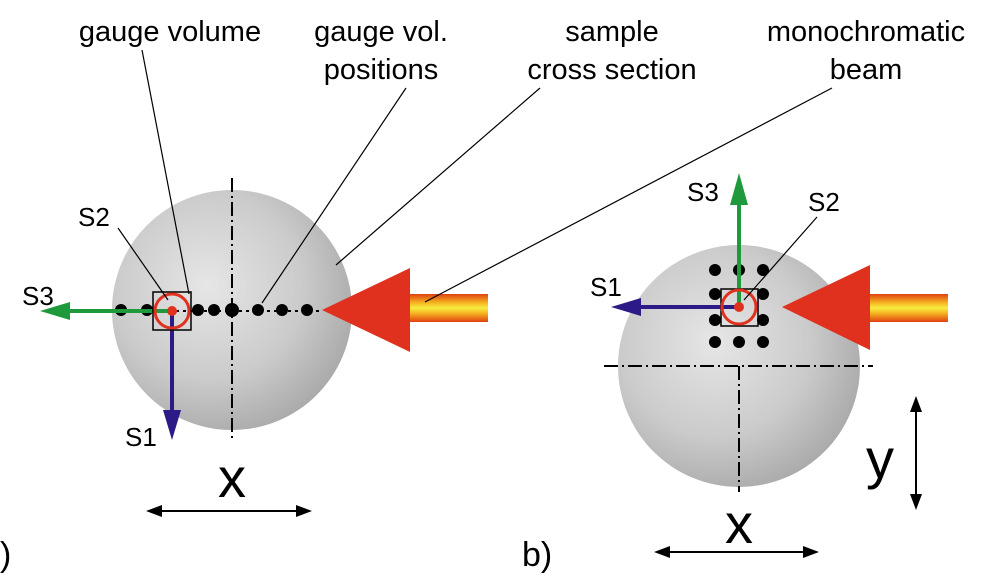 This screenshot has height=579, width=993. Describe the element at coordinates (172, 425) in the screenshot. I see `panel-a-s1-arrowhead` at that location.